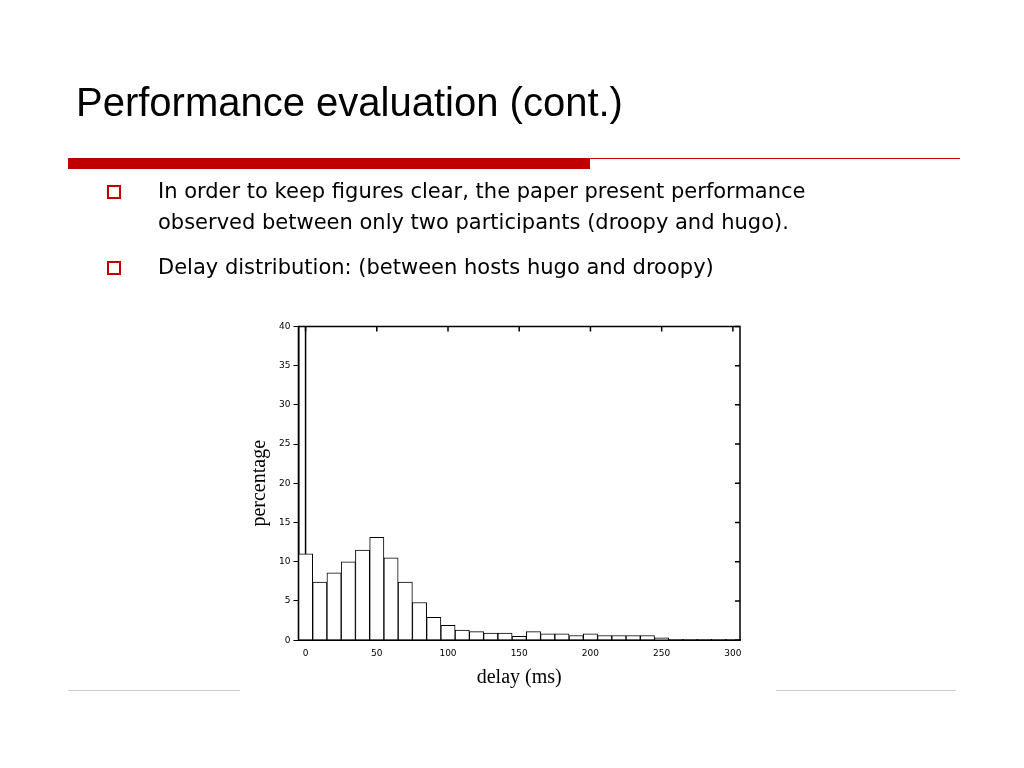 The image size is (1024, 768). What do you see at coordinates (285, 325) in the screenshot?
I see `y-tick-label: 40` at bounding box center [285, 325].